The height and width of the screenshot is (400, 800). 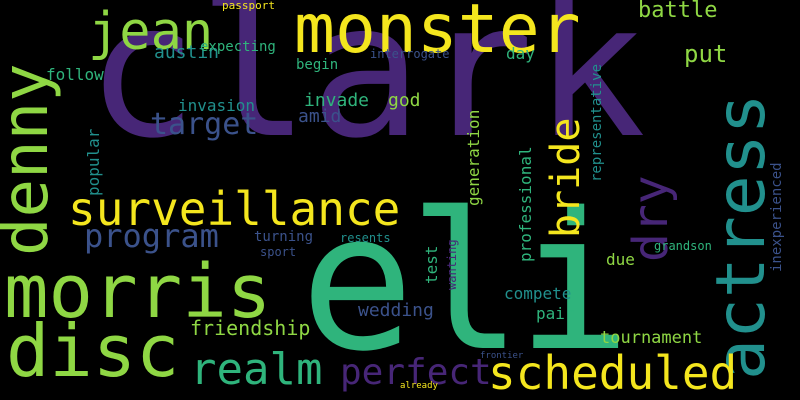 I want to click on word-day: day, so click(x=520, y=53).